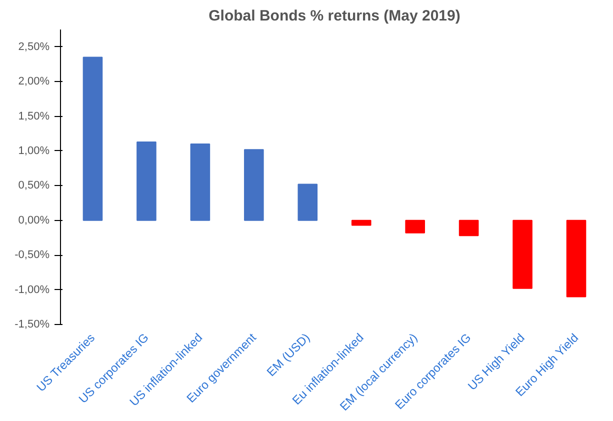 The width and height of the screenshot is (613, 421). Describe the element at coordinates (34, 46) in the screenshot. I see `y-tick-label: 2,50%` at that location.